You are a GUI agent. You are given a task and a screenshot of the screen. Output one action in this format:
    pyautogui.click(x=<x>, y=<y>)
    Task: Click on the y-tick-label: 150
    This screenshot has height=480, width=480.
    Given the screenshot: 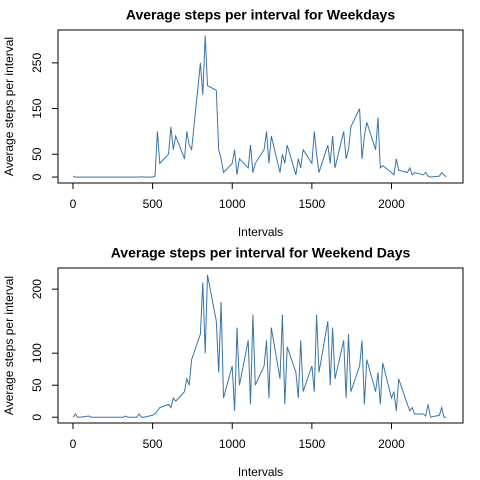 What is the action you would take?
    pyautogui.click(x=37, y=108)
    